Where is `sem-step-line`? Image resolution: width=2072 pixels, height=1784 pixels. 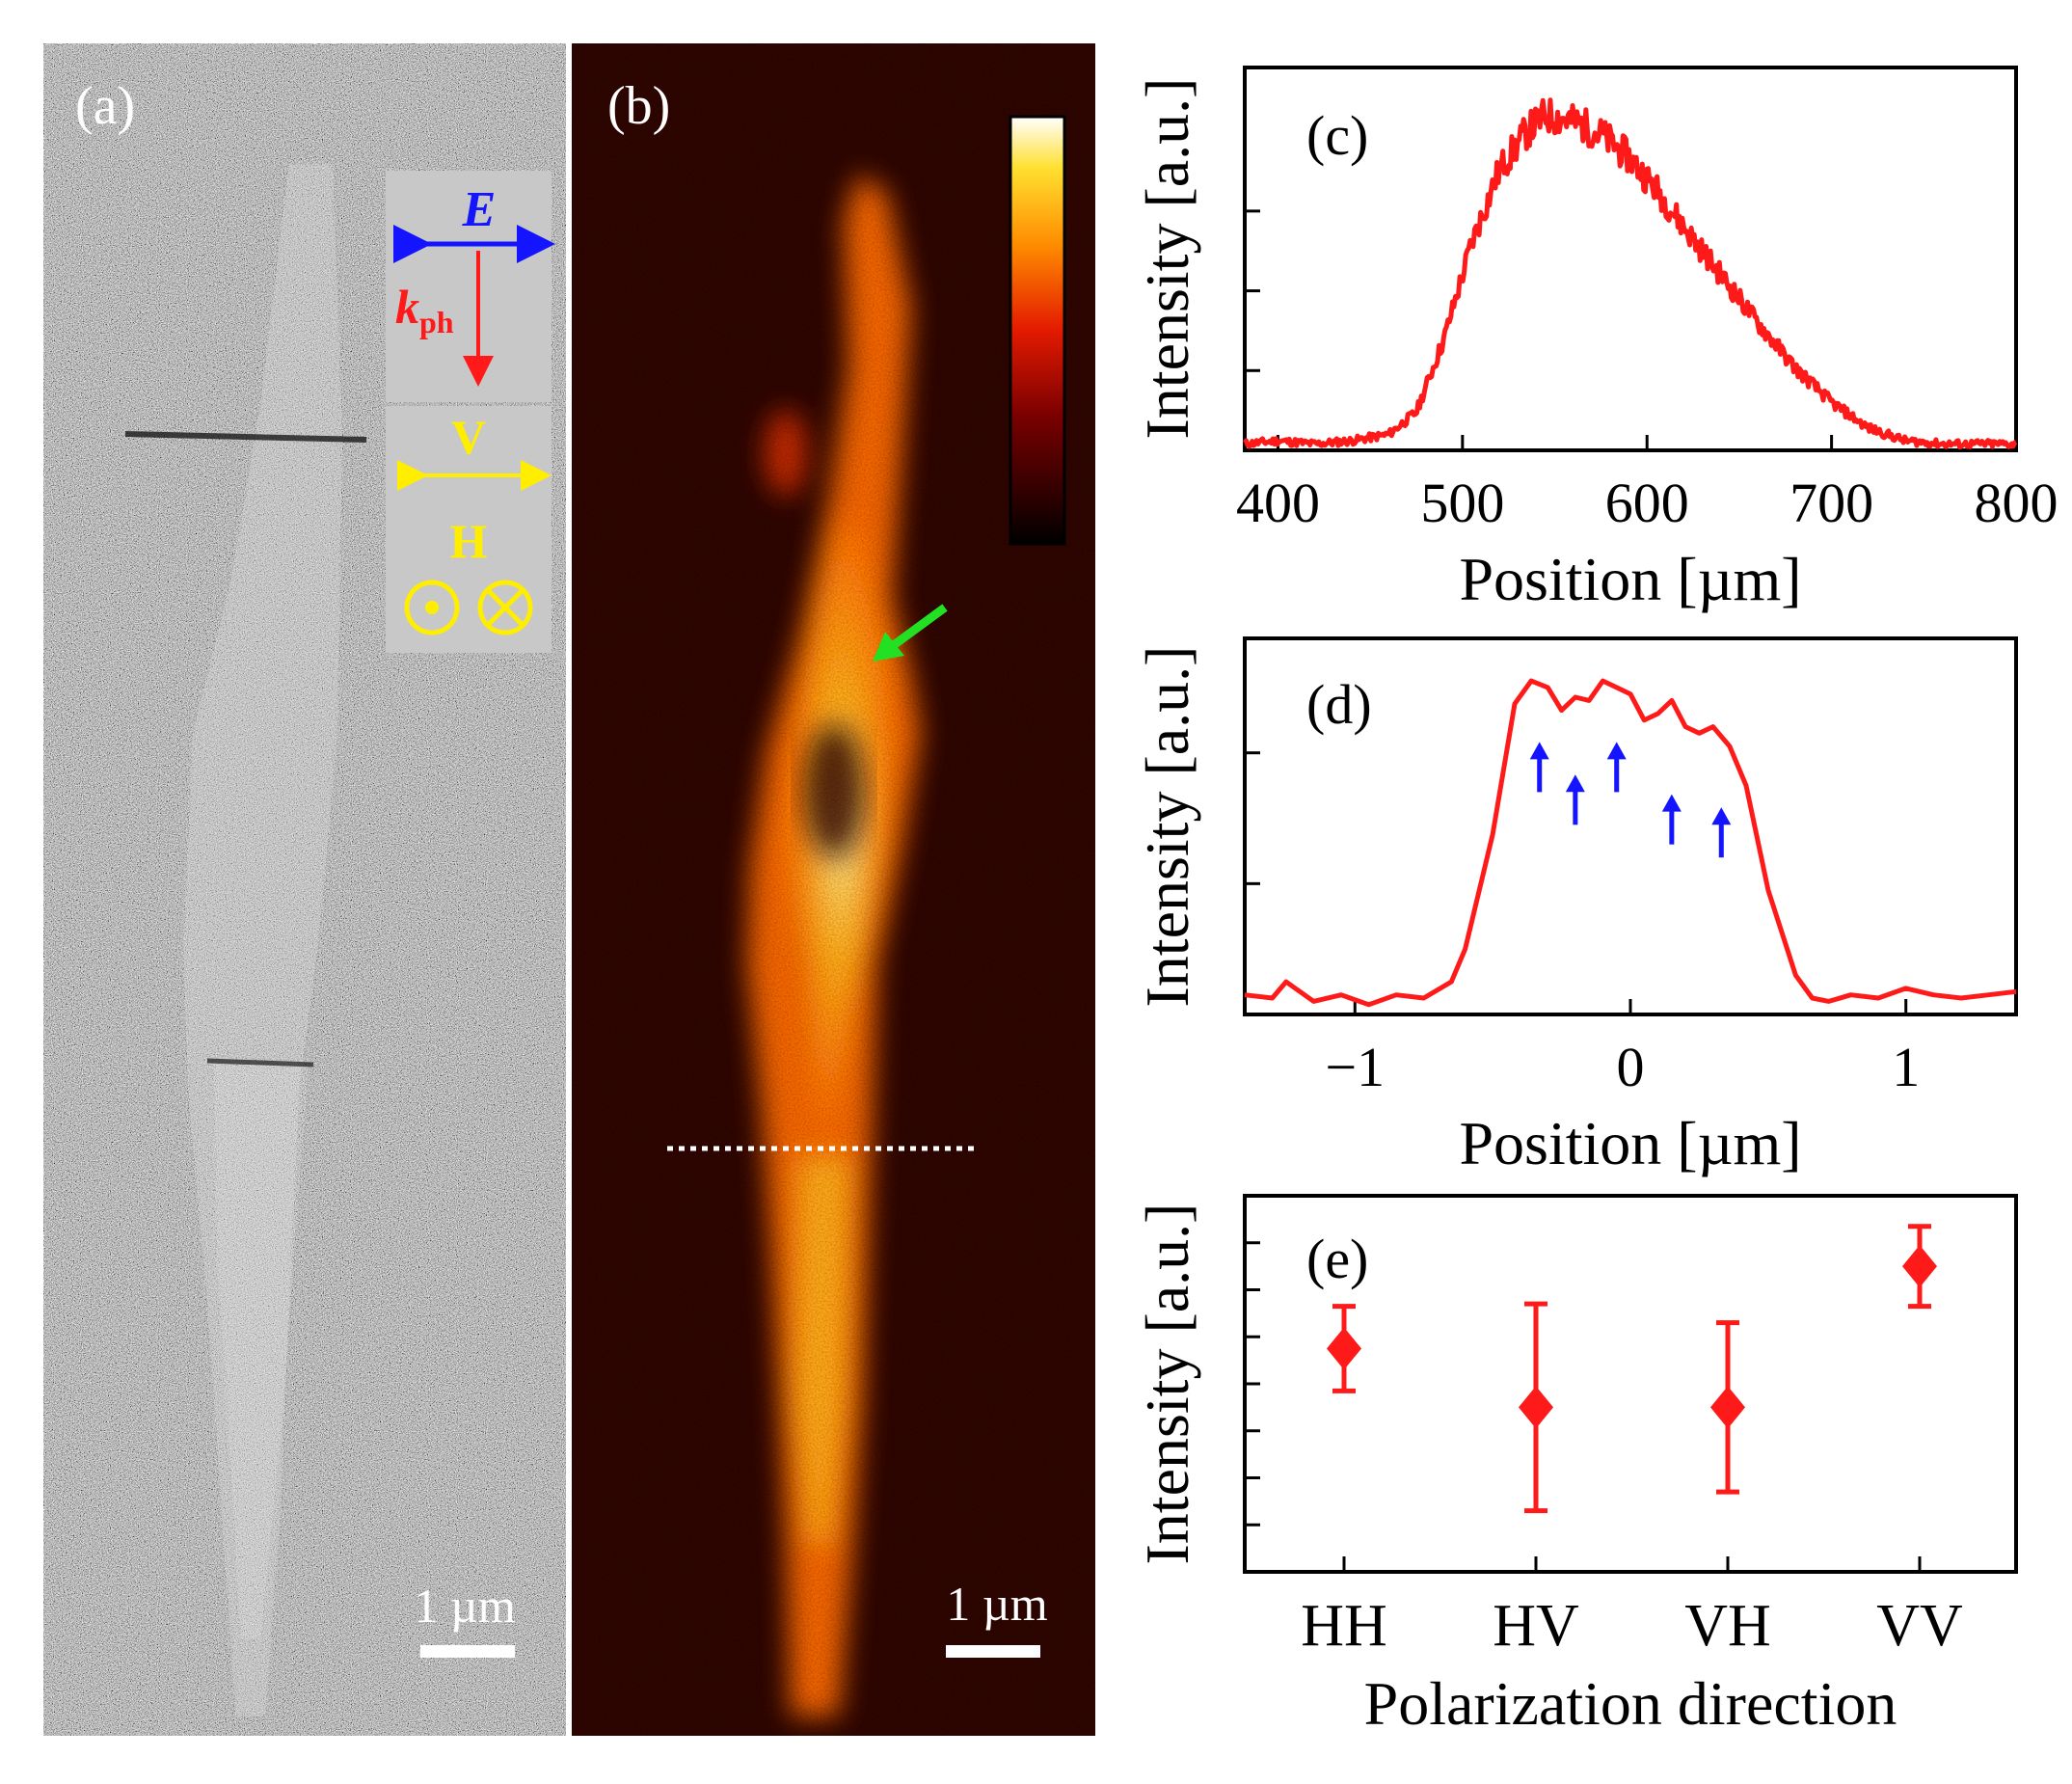 sem-step-line is located at coordinates (245, 437).